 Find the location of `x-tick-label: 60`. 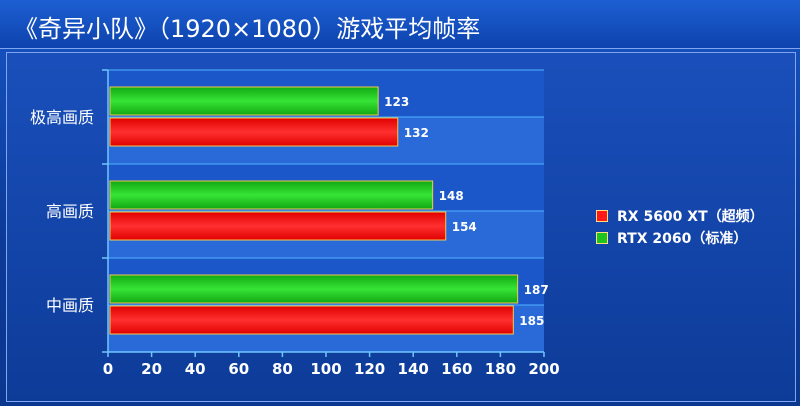

x-tick-label: 60 is located at coordinates (238, 369).